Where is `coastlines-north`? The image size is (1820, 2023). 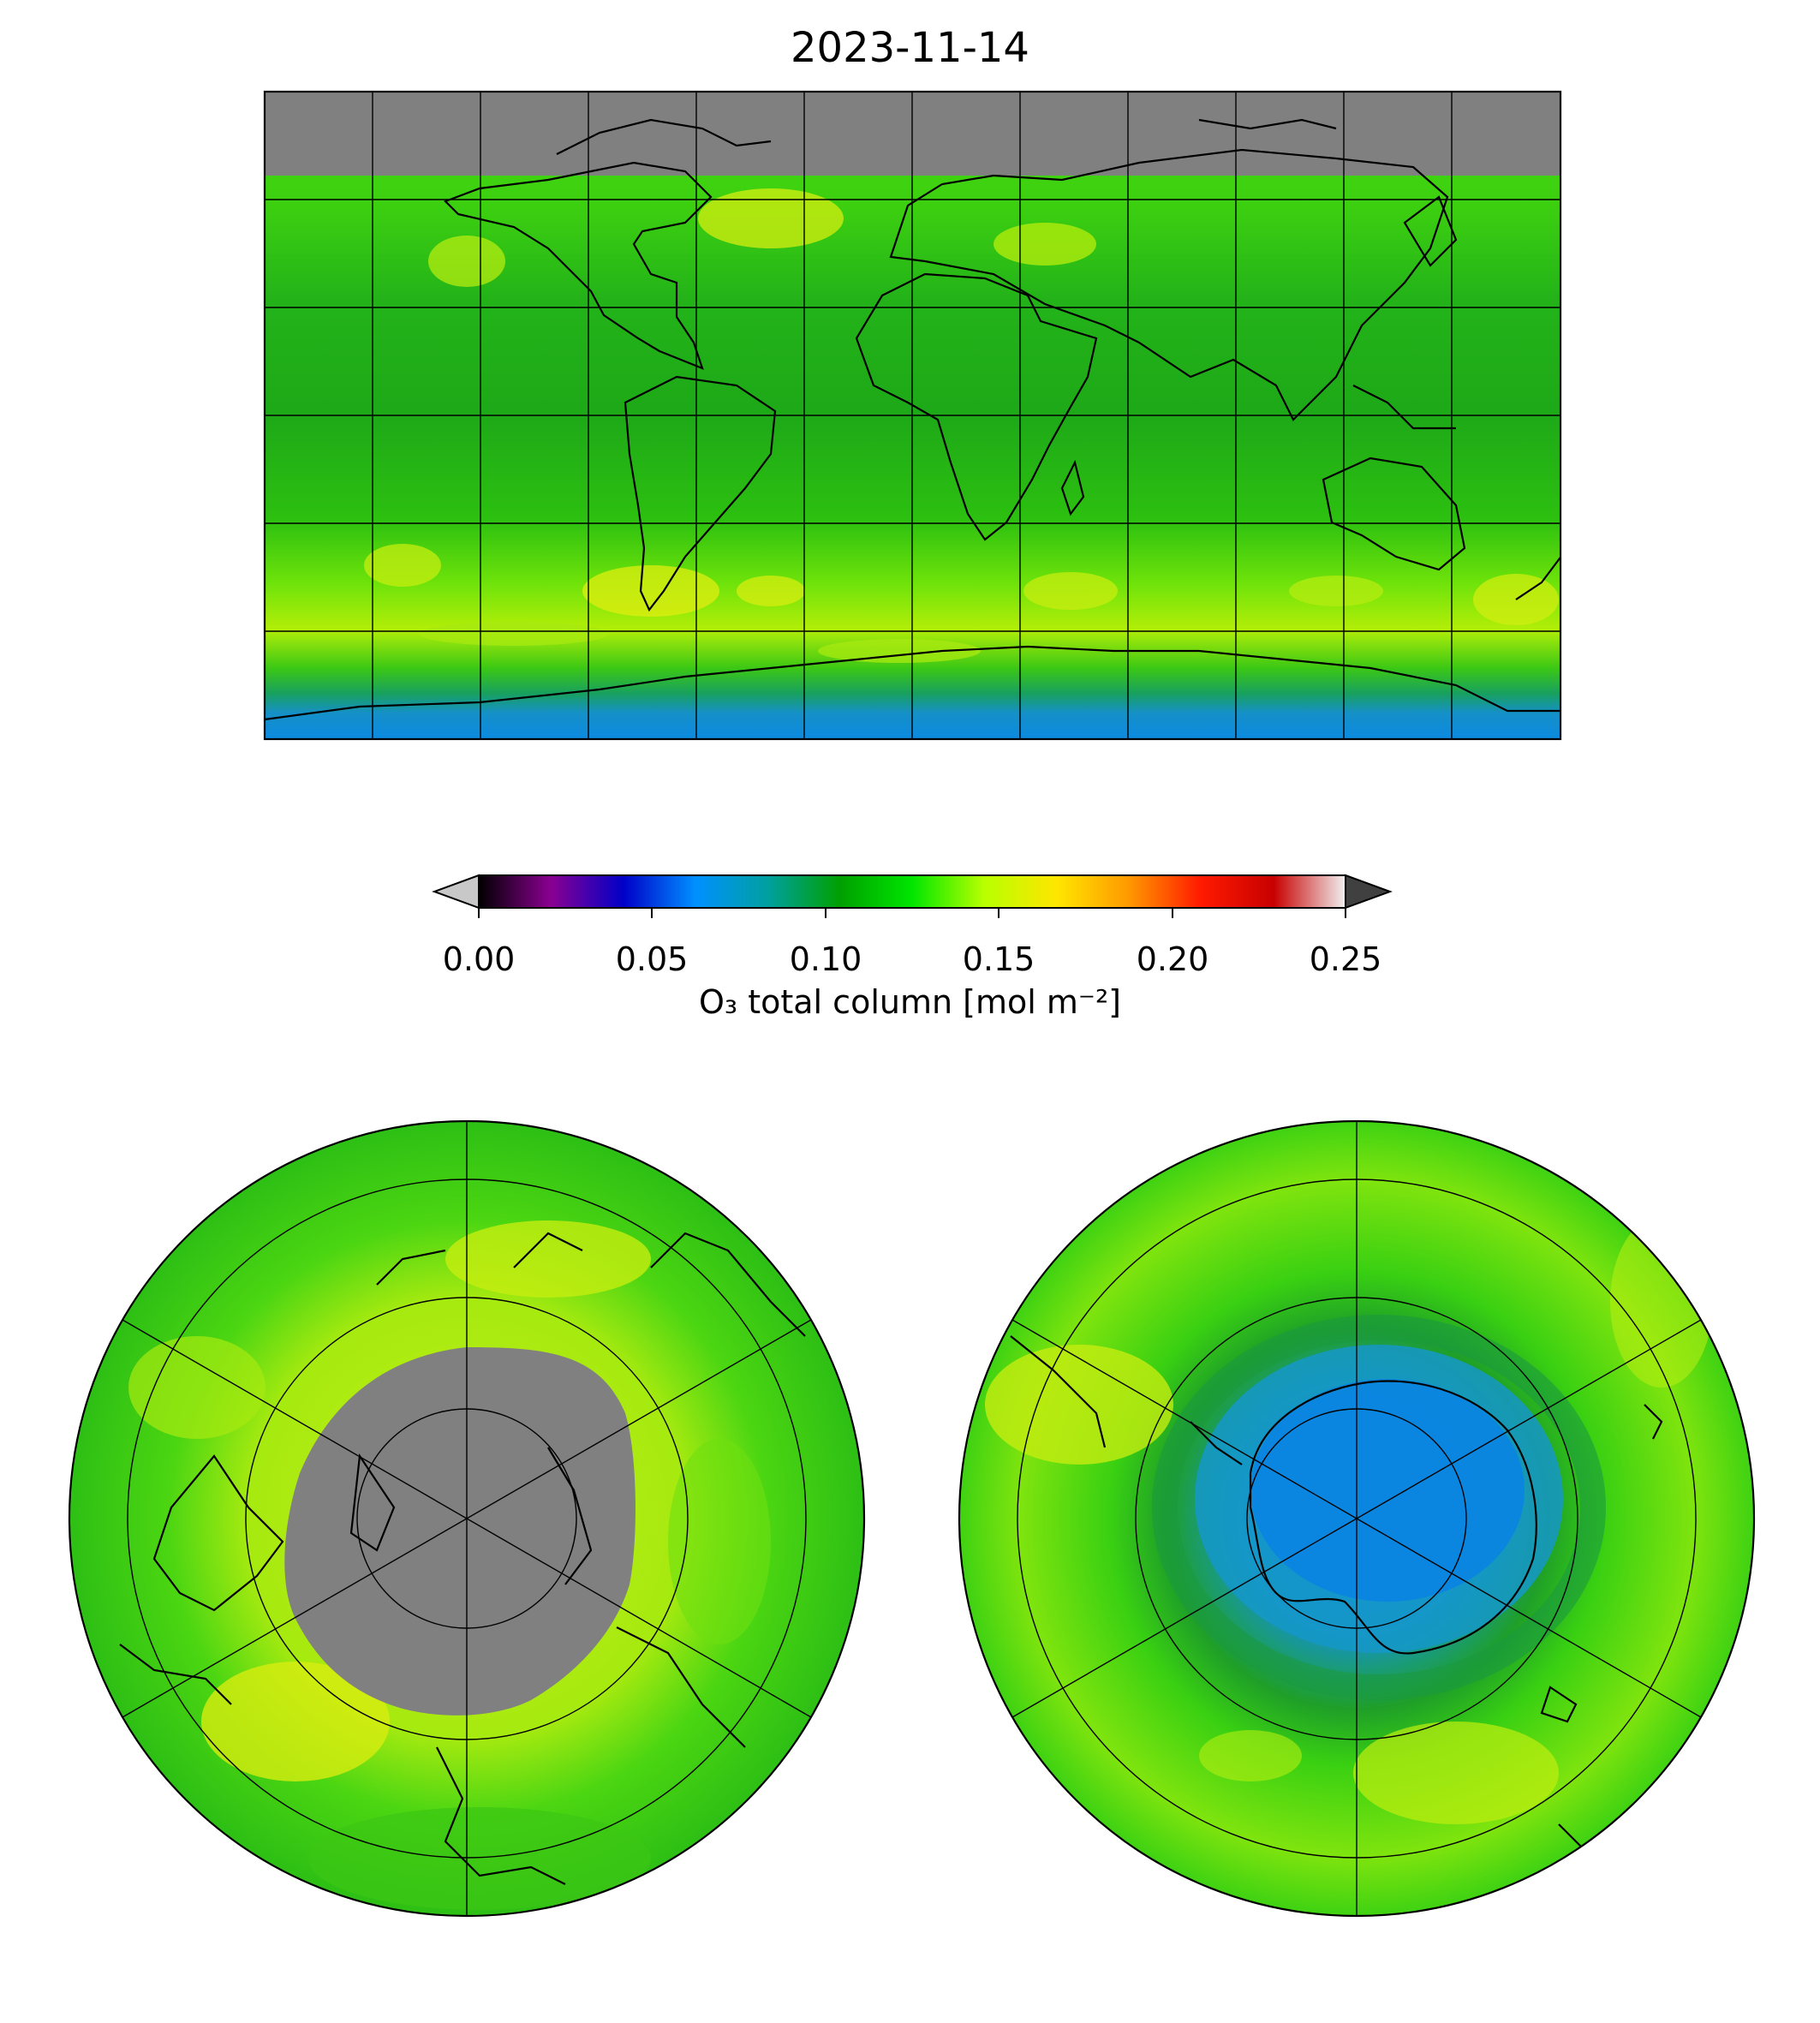 coastlines-north is located at coordinates (462, 1558).